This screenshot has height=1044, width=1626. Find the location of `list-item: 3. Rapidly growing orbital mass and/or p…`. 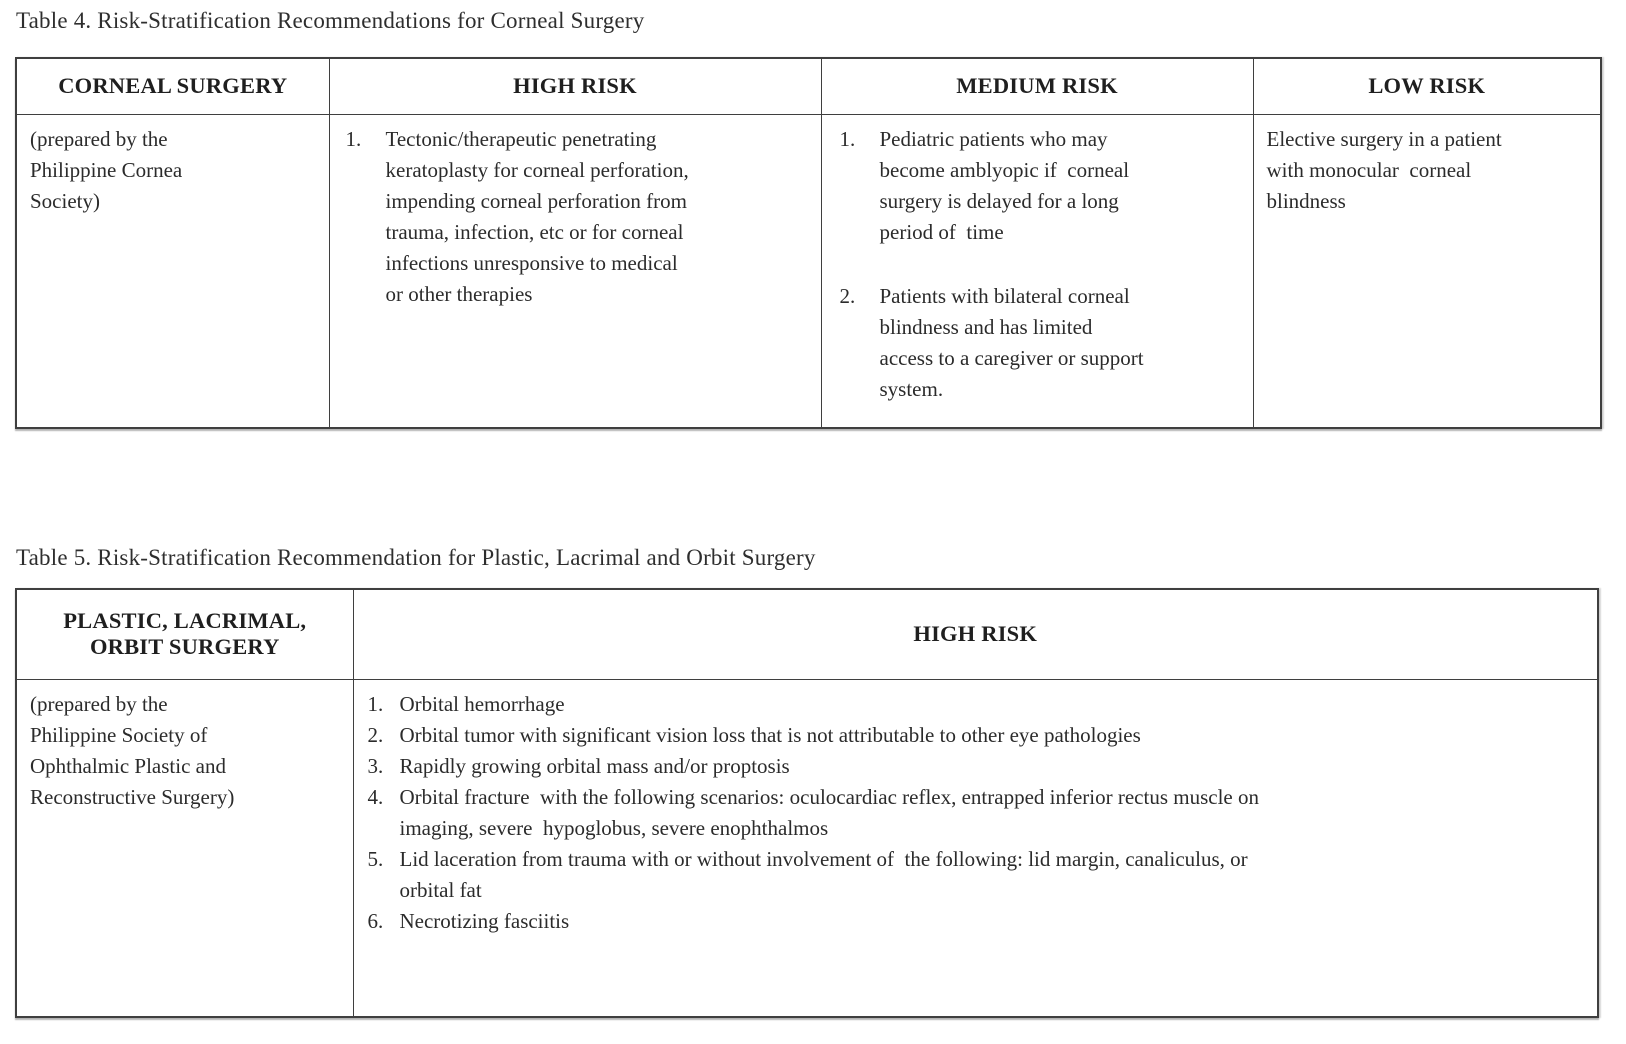

list-item: 3. Rapidly growing orbital mass and/or p… is located at coordinates (977, 766).